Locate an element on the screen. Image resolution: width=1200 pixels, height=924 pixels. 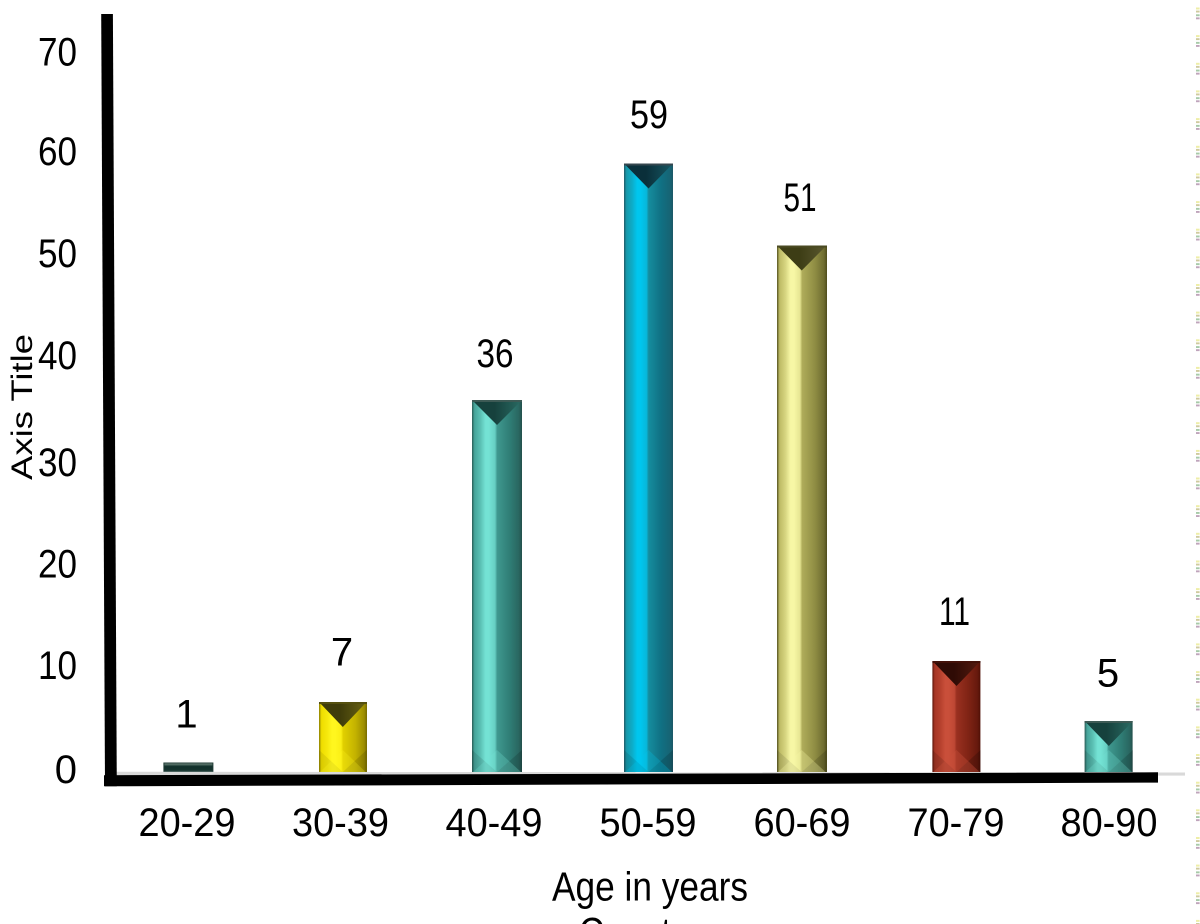
svg-text: 50 is located at coordinates (57, 254).